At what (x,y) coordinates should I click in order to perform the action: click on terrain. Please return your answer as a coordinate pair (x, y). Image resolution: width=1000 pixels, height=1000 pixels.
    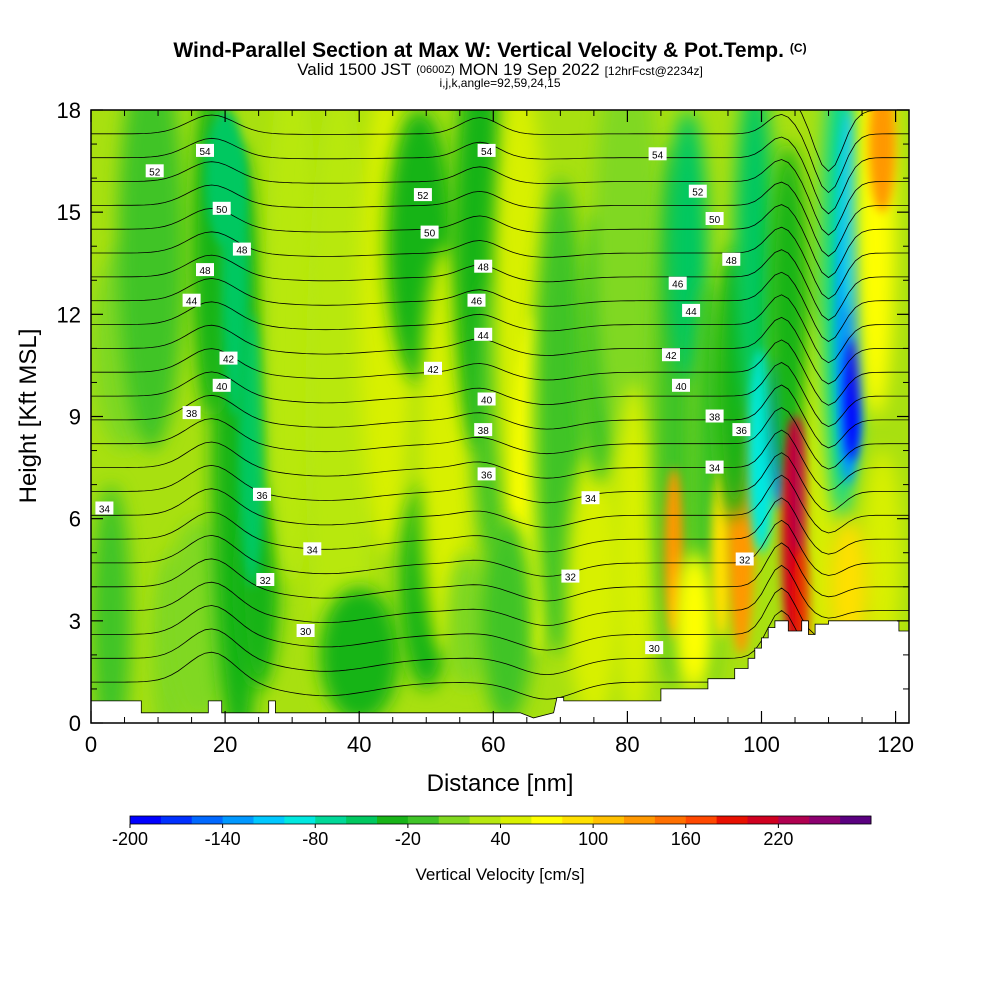
    Looking at the image, I should click on (500, 671).